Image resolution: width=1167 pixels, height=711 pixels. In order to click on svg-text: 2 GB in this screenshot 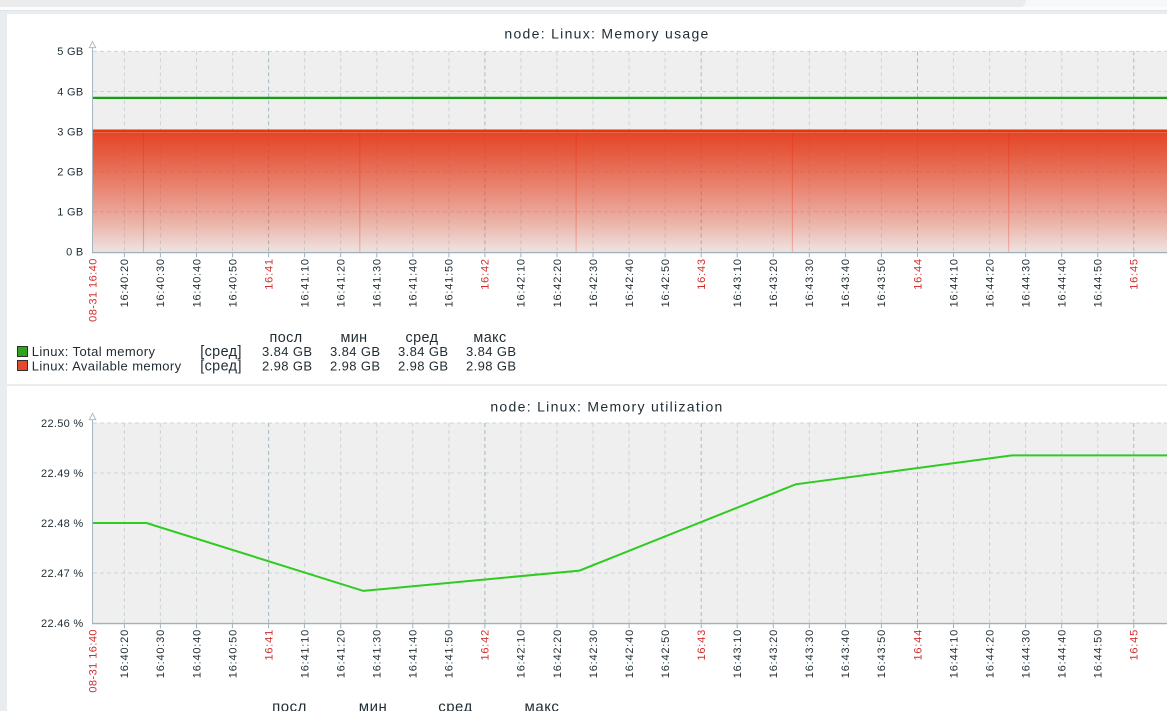, I will do `click(70, 172)`.